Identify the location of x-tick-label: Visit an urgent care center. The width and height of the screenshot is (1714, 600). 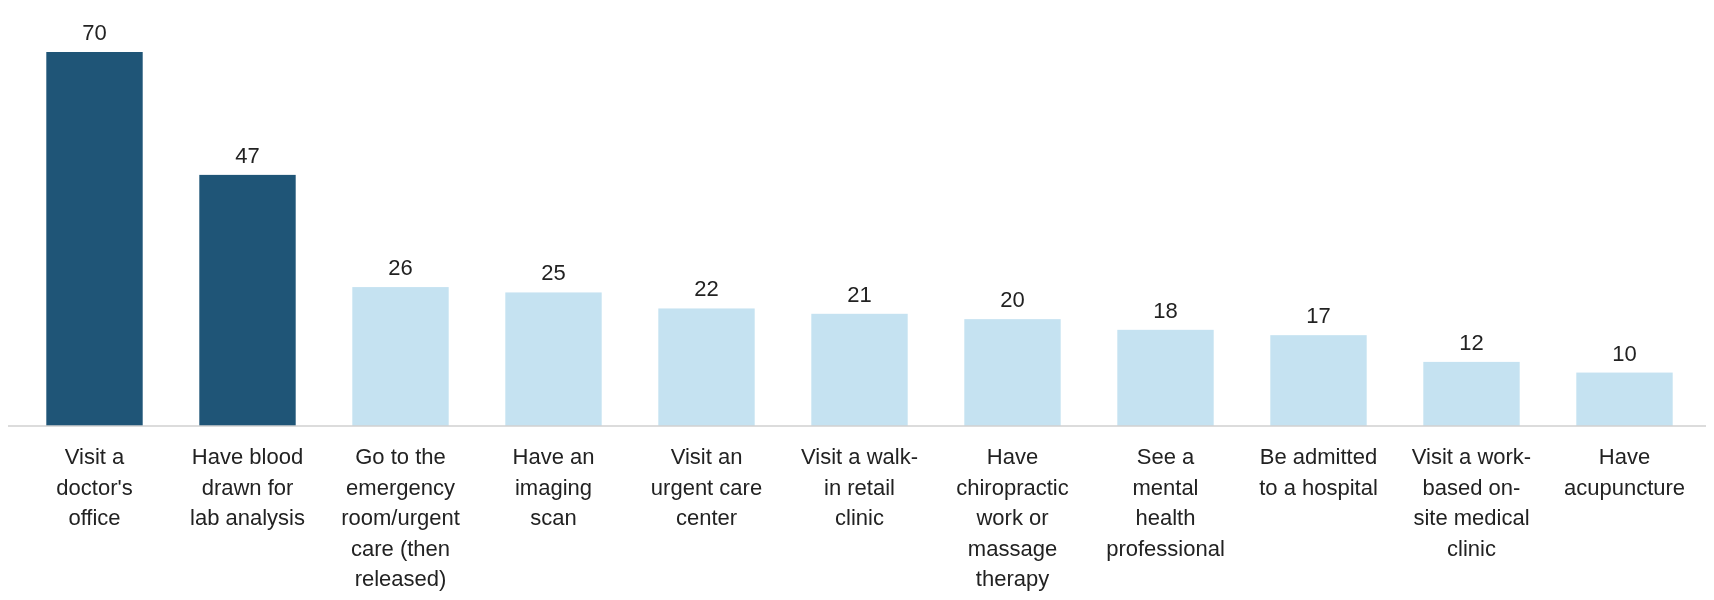
(706, 487).